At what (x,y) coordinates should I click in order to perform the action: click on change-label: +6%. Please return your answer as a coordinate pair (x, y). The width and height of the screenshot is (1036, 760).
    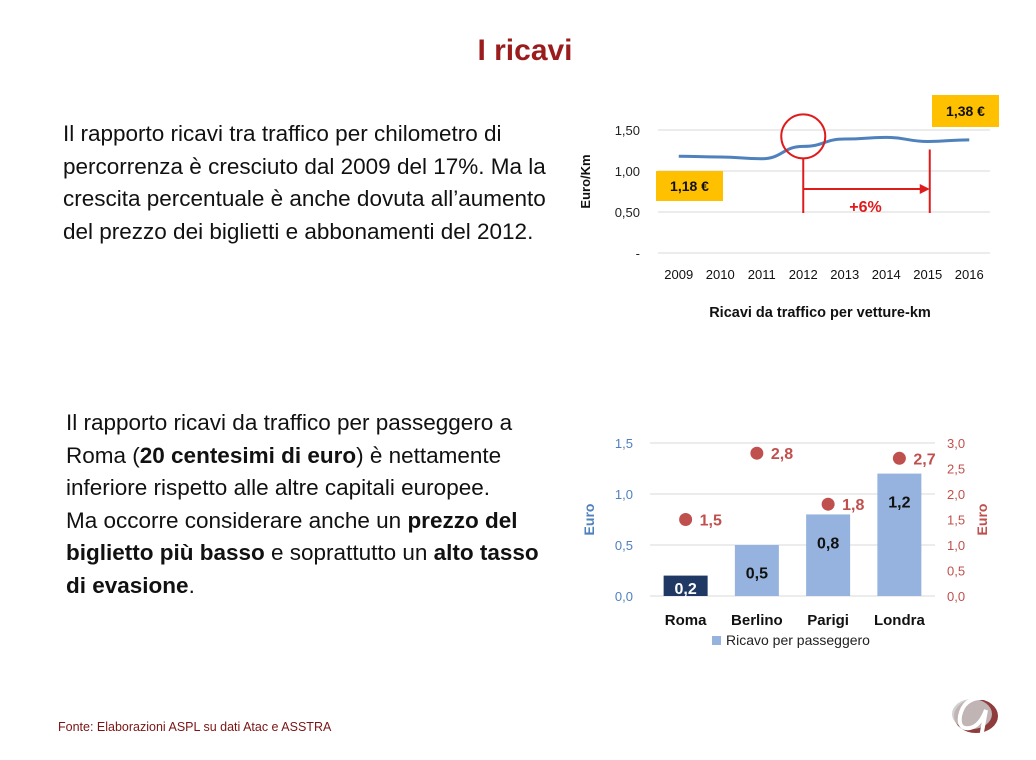
    Looking at the image, I should click on (865, 207).